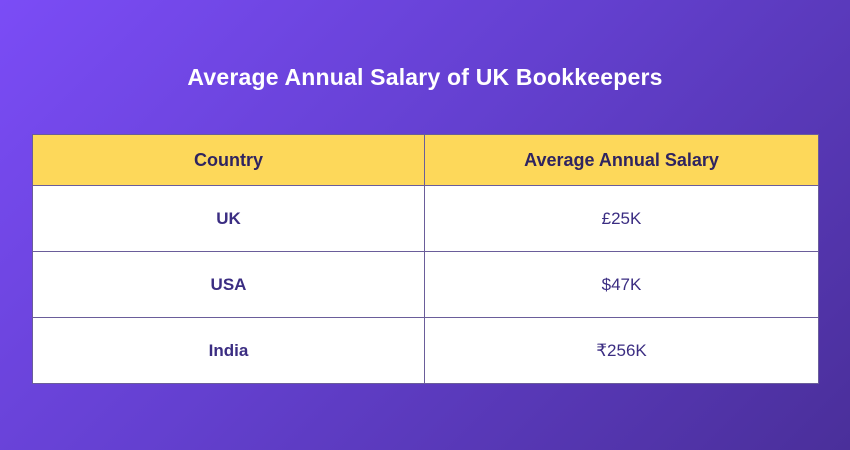 This screenshot has height=450, width=850. I want to click on table-header-row: Country Average Annual Salary, so click(425, 160).